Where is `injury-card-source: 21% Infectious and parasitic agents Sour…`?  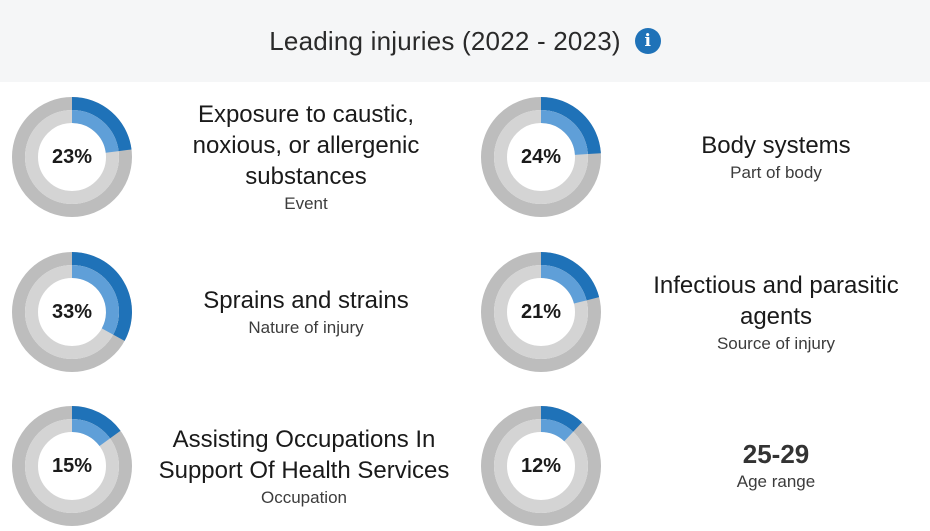 injury-card-source: 21% Infectious and parasitic agents Sour… is located at coordinates (701, 314).